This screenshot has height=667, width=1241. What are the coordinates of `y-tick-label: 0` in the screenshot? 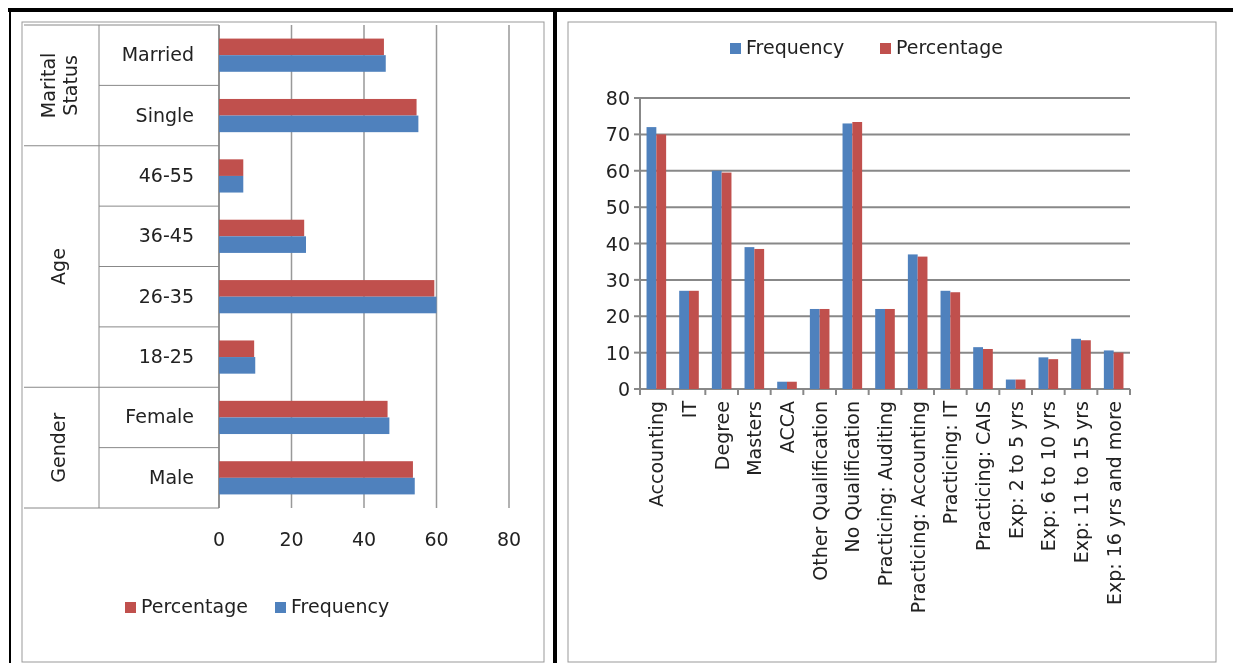 It's located at (623, 389).